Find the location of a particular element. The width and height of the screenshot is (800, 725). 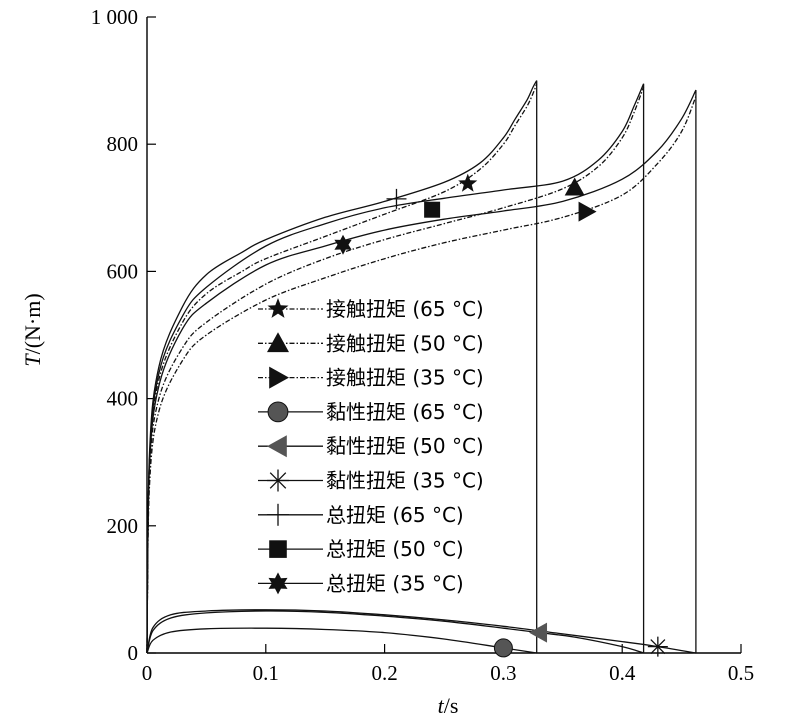

legend-item: 总扭矩 (65 °C) is located at coordinates (361, 515).